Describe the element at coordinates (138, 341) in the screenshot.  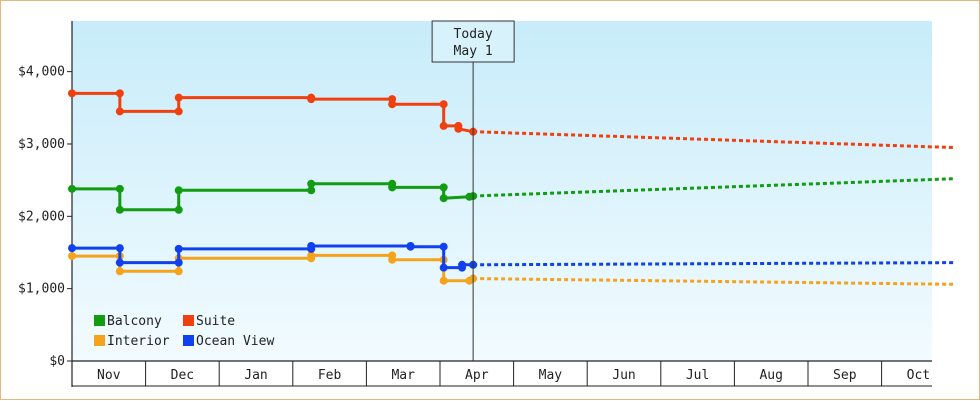
I see `legend-label: Interior` at that location.